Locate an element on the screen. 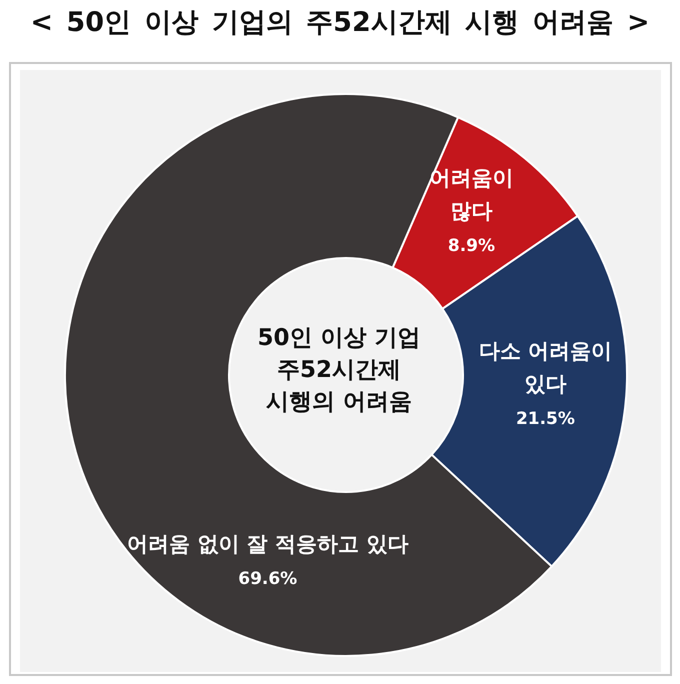 This screenshot has height=684, width=680. text: 50인 이상 기업 주52시간제 시행의 어려움 is located at coordinates (339, 370).